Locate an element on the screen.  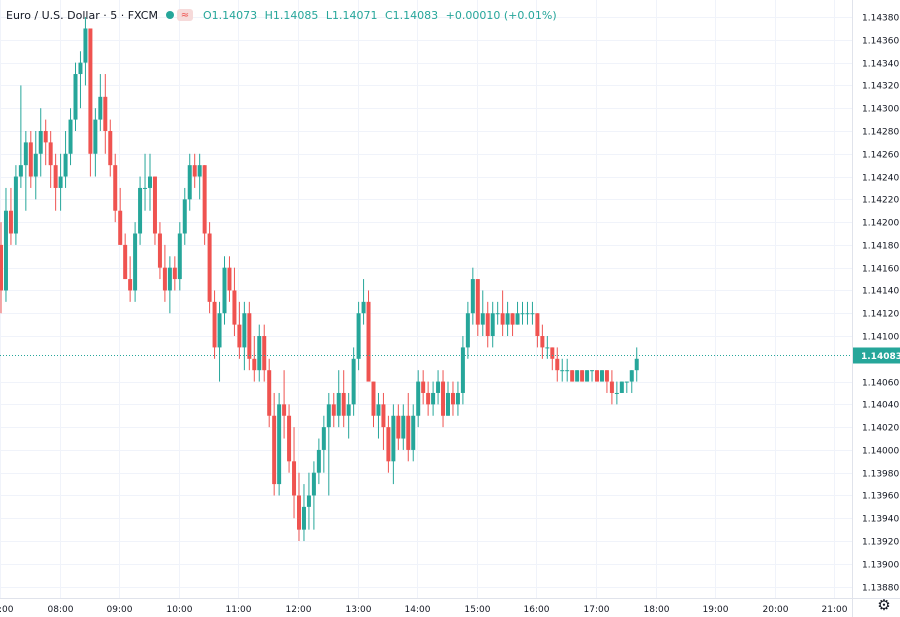
y-tick-label: 1.14320 is located at coordinates (880, 87).